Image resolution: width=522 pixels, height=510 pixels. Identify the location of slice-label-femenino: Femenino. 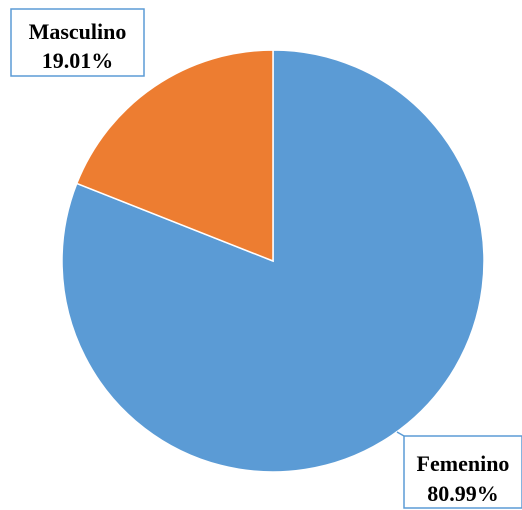
(463, 463).